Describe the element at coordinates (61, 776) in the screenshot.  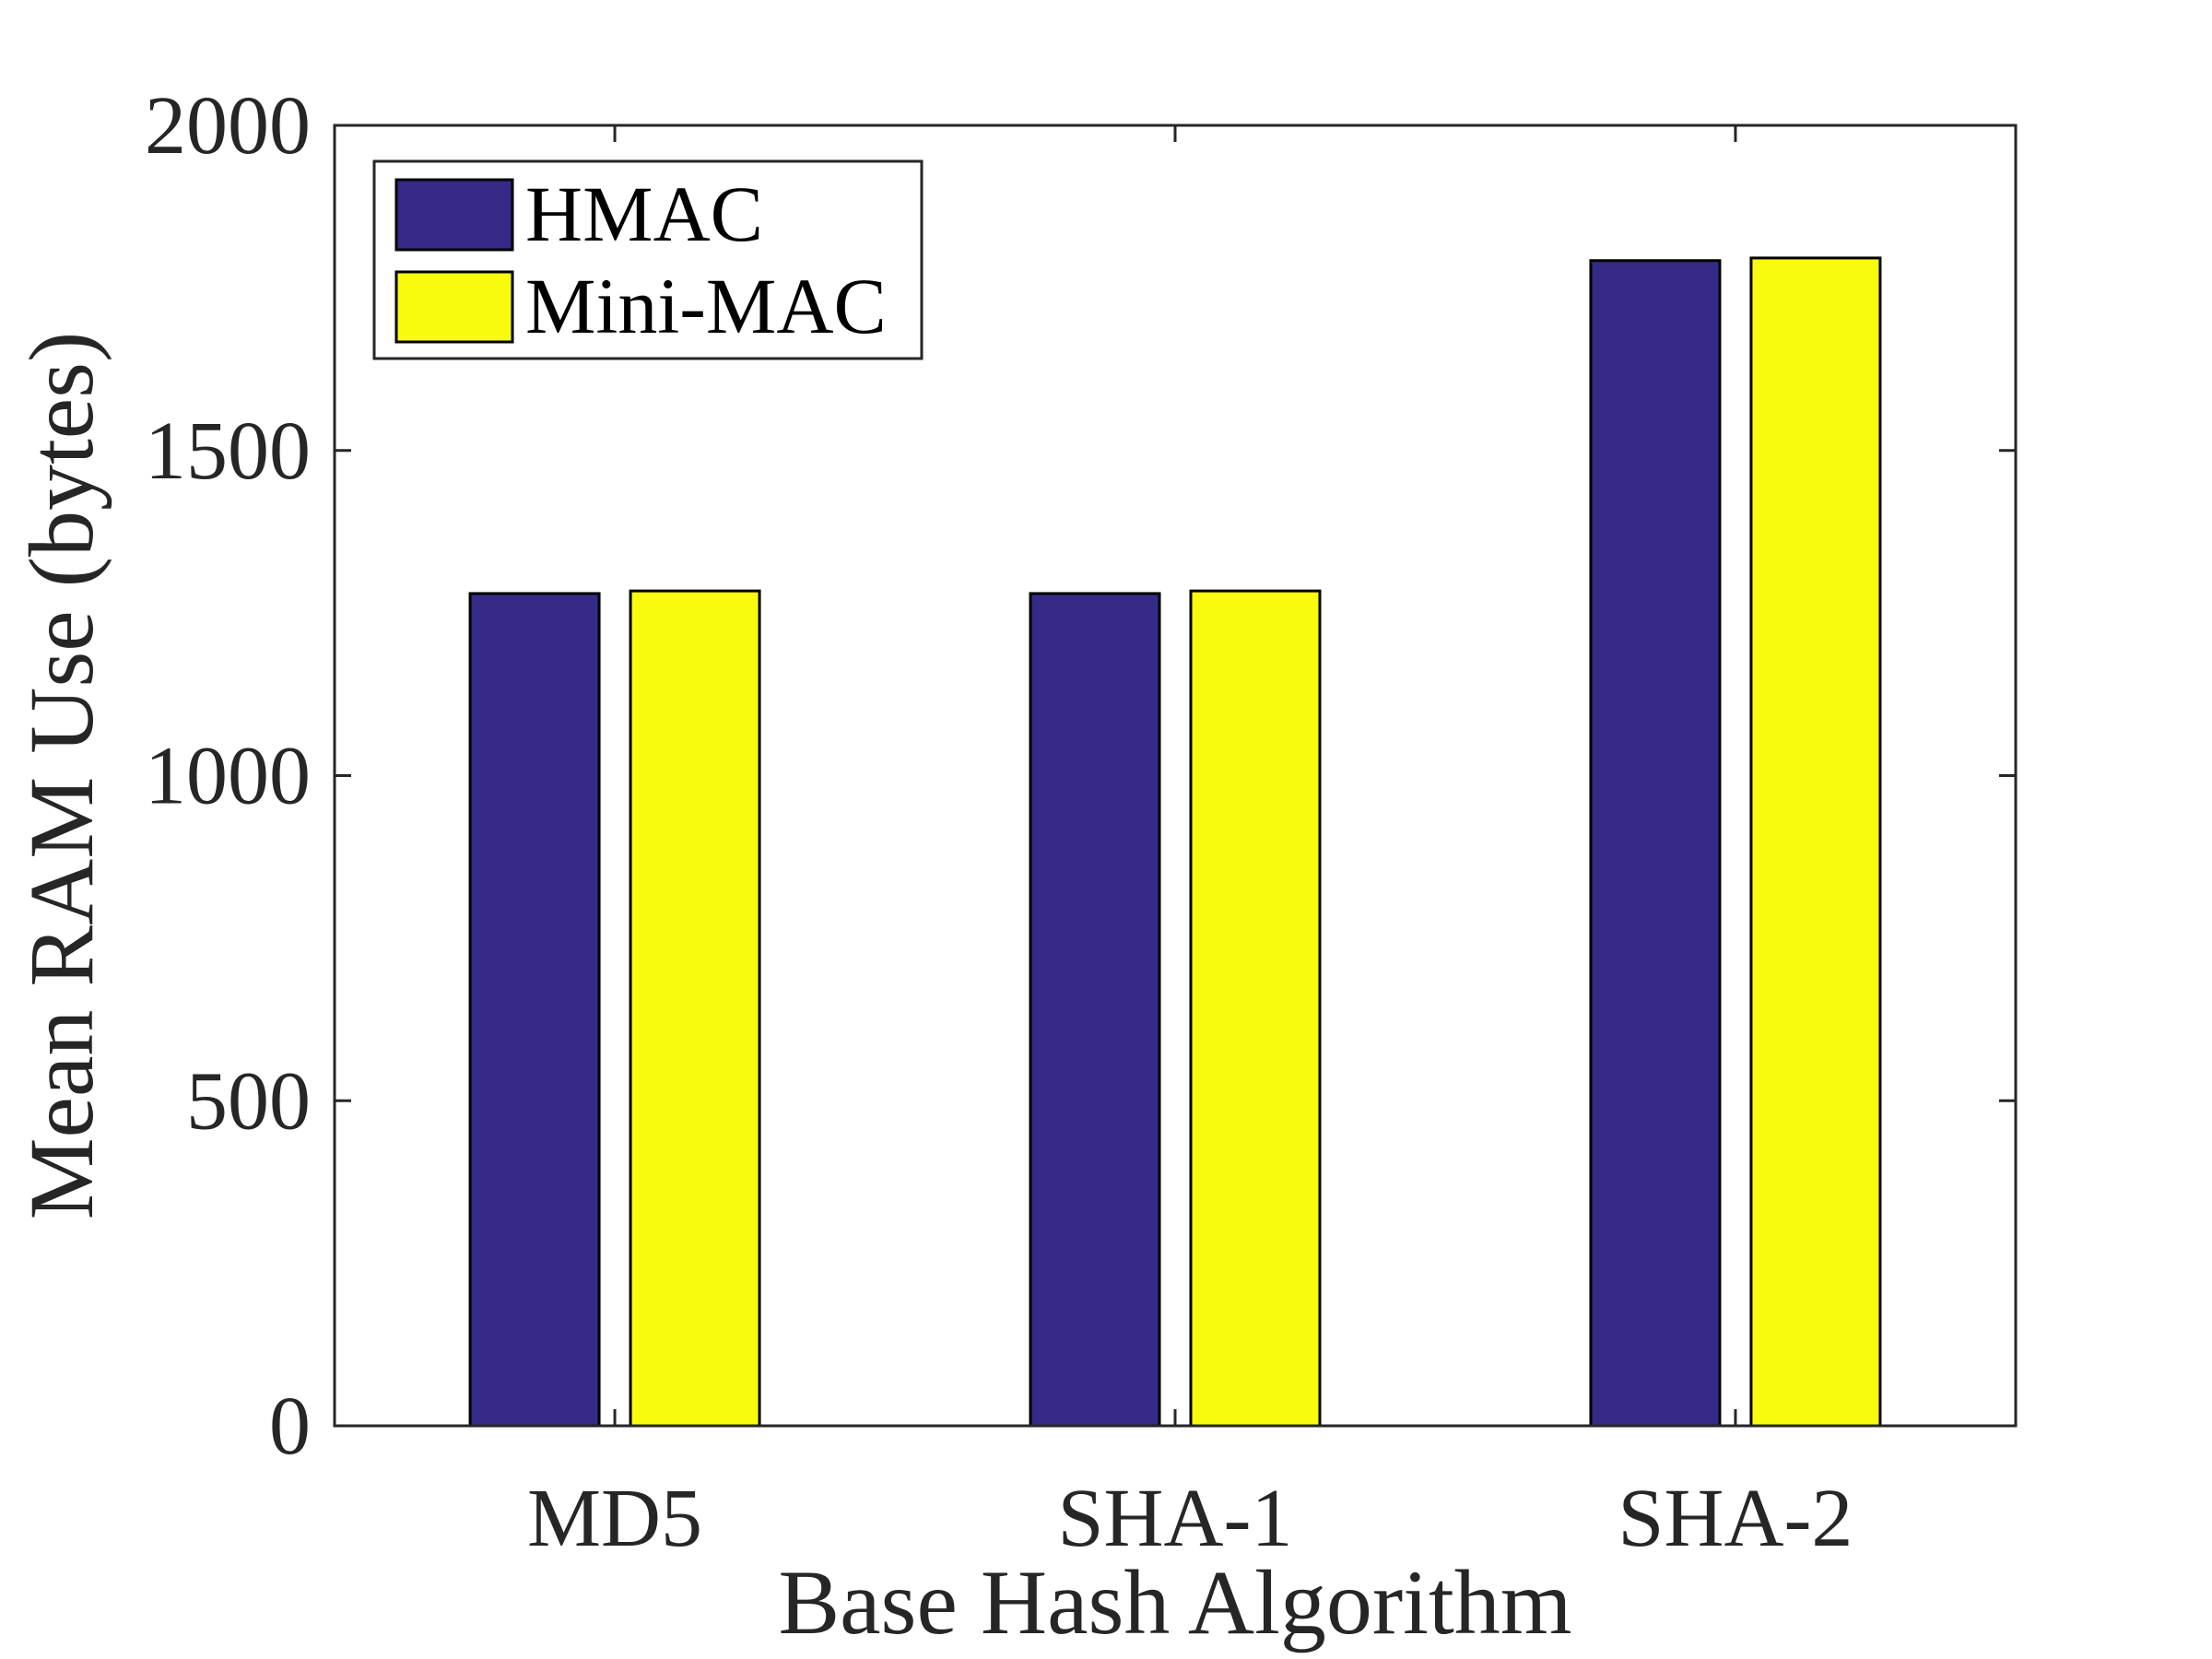
I see `y-axis-title: Mean RAM Use (bytes)` at that location.